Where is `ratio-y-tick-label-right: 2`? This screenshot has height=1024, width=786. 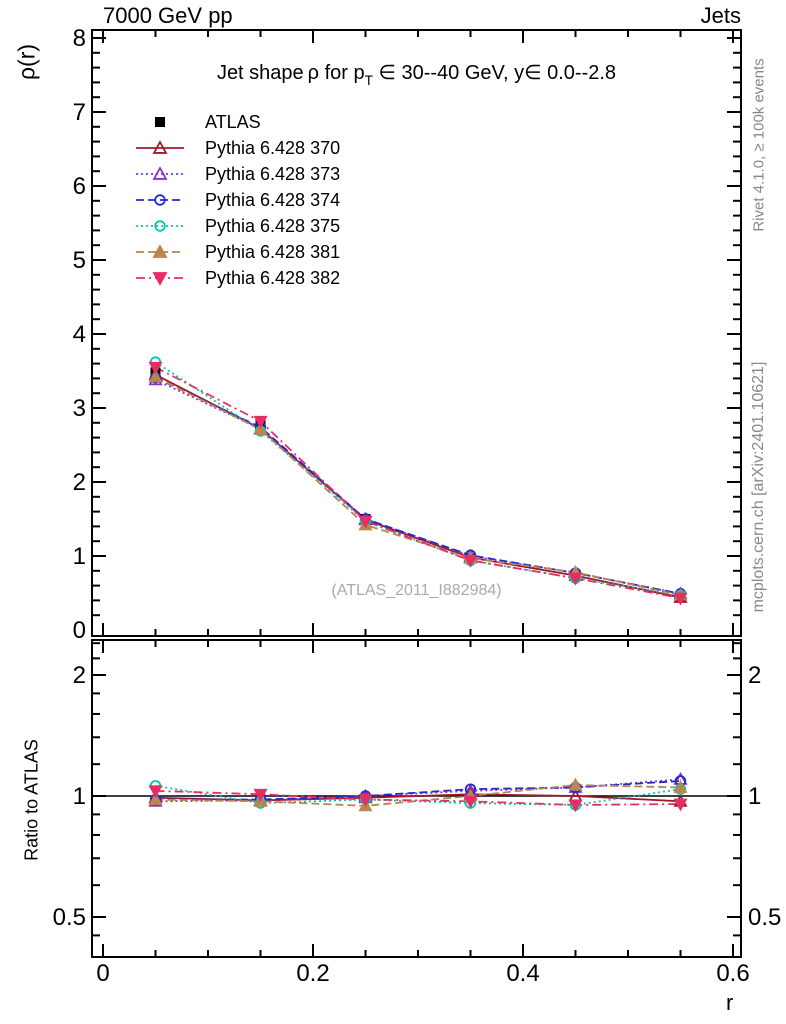
ratio-y-tick-label-right: 2 is located at coordinates (754, 675).